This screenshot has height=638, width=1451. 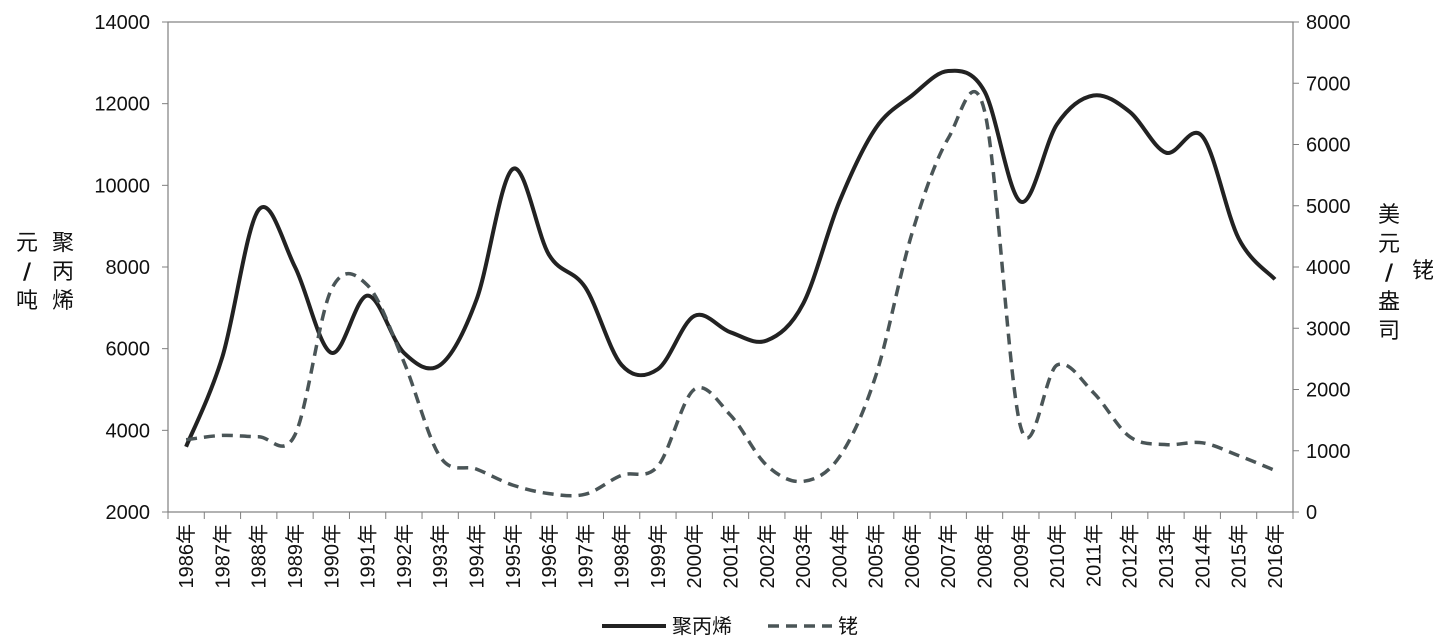 What do you see at coordinates (513, 556) in the screenshot?
I see `x-tick-label: 1995年` at bounding box center [513, 556].